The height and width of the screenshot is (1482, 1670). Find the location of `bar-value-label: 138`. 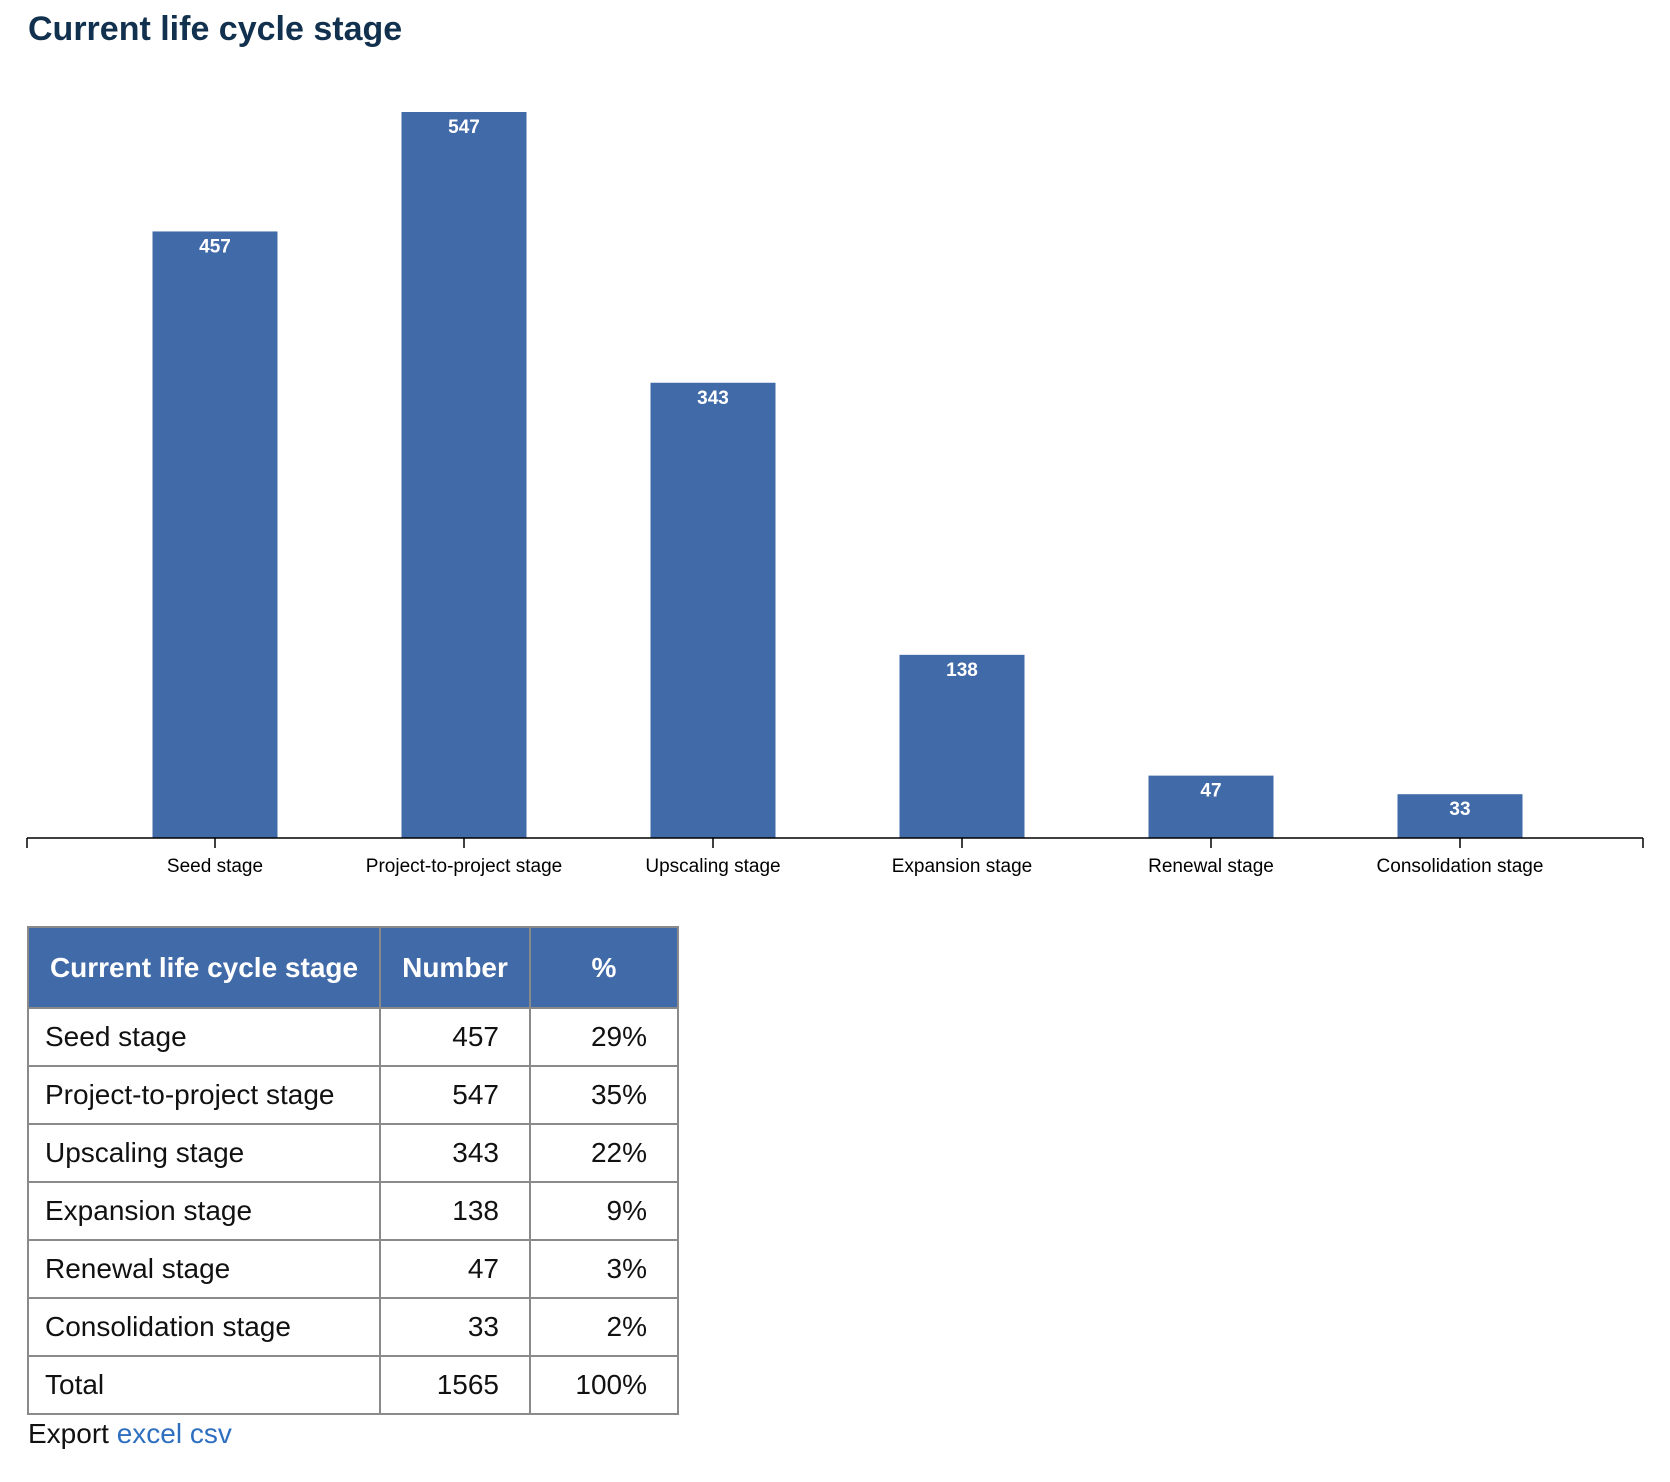

bar-value-label: 138 is located at coordinates (962, 670).